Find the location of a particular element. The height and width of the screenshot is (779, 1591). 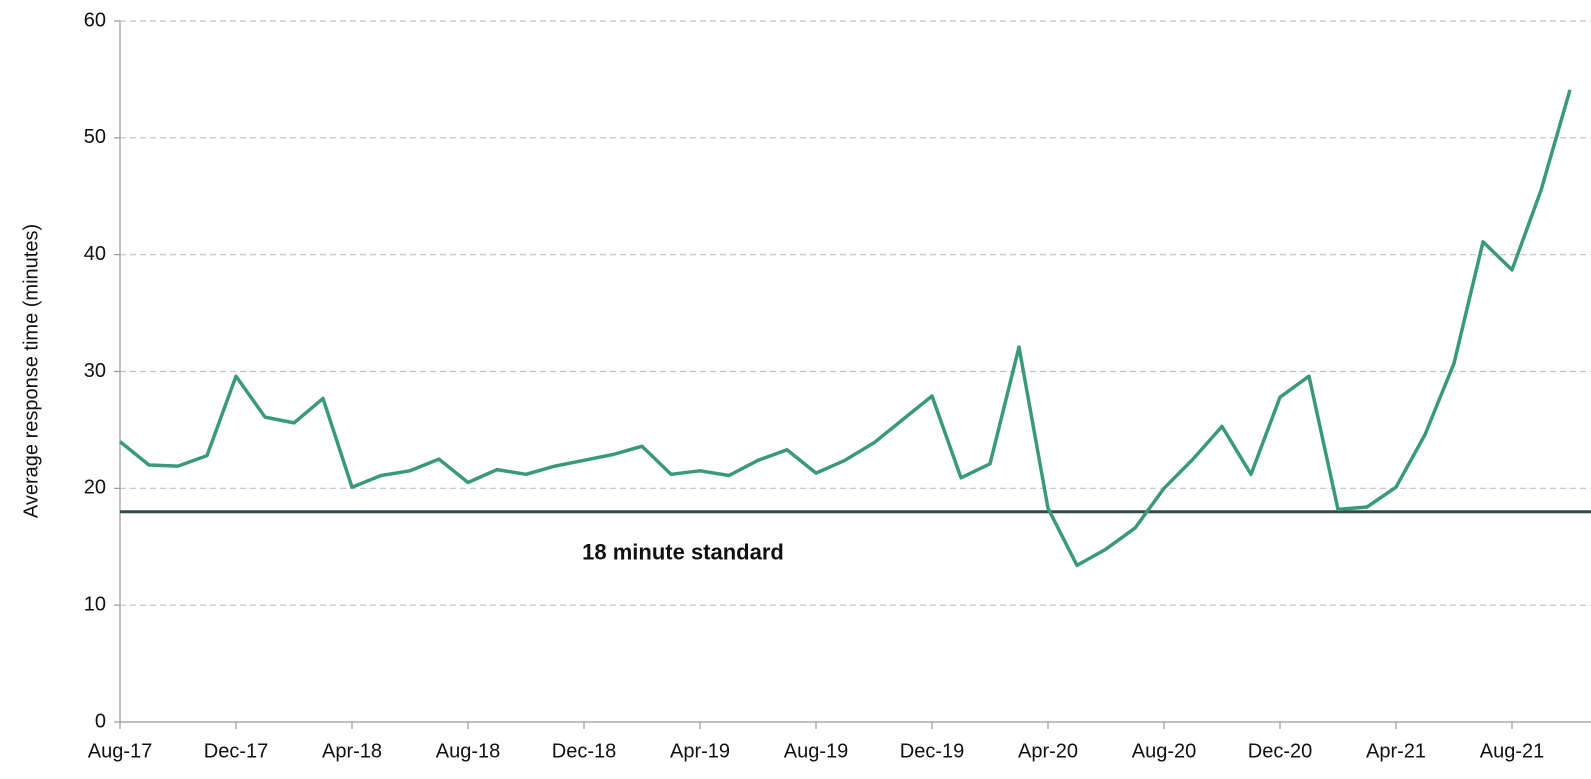

y-tick-label: 40 is located at coordinates (95, 254).